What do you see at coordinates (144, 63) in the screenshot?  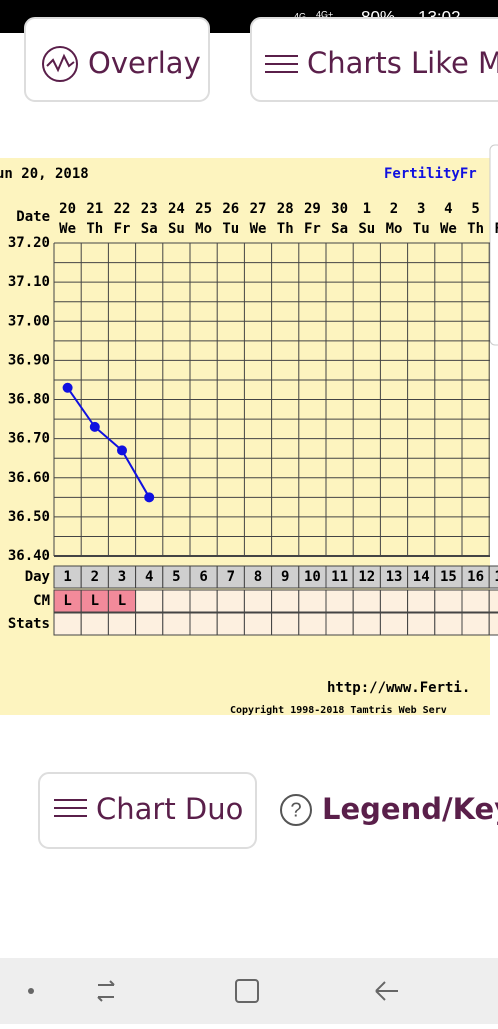 I see `overlay-label: Overlay` at bounding box center [144, 63].